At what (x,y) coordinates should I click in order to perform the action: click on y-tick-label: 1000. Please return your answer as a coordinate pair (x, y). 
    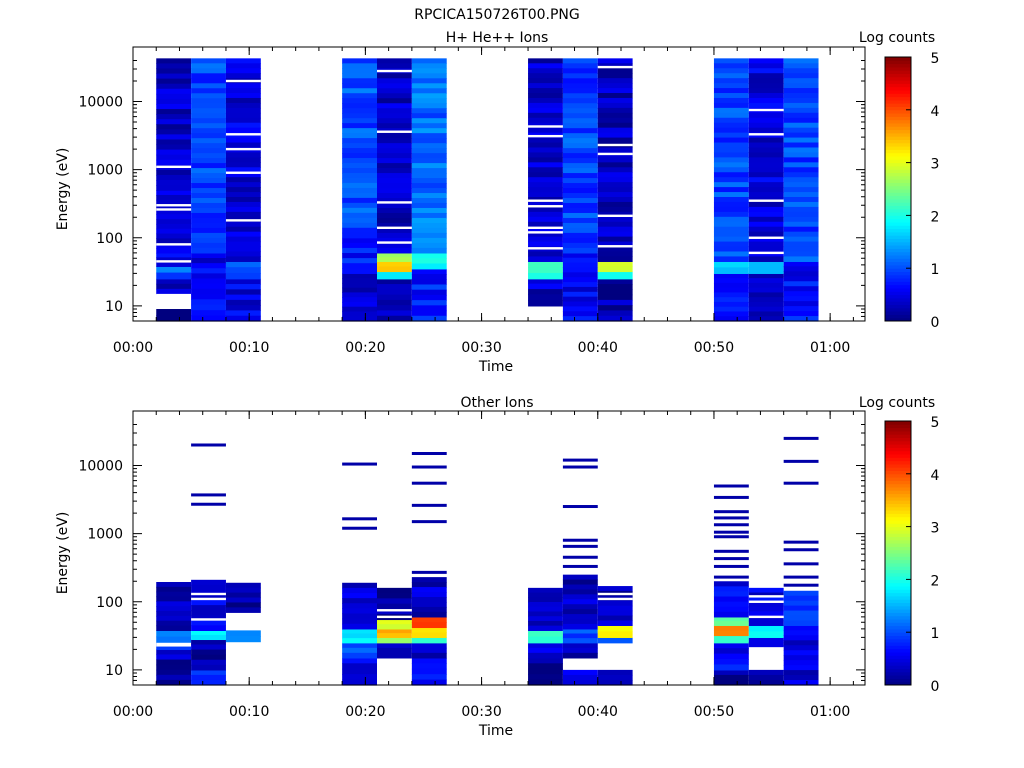
    Looking at the image, I should click on (105, 535).